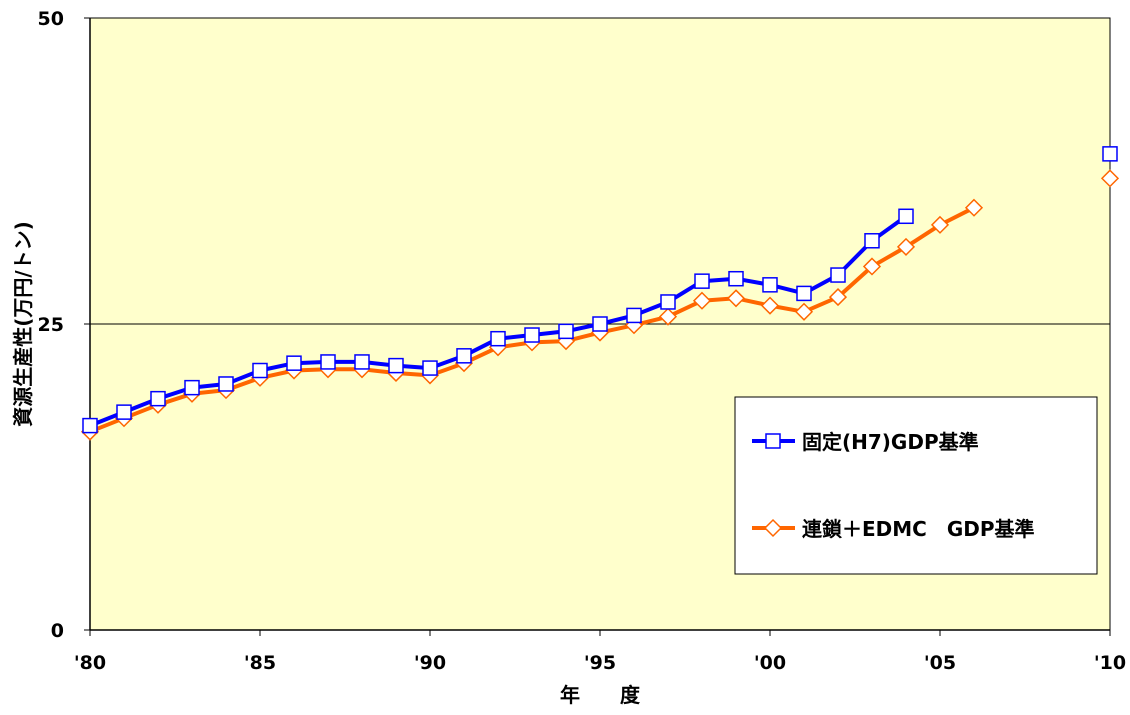 The image size is (1130, 715). Describe the element at coordinates (90, 663) in the screenshot. I see `x-tick-label: '80` at that location.